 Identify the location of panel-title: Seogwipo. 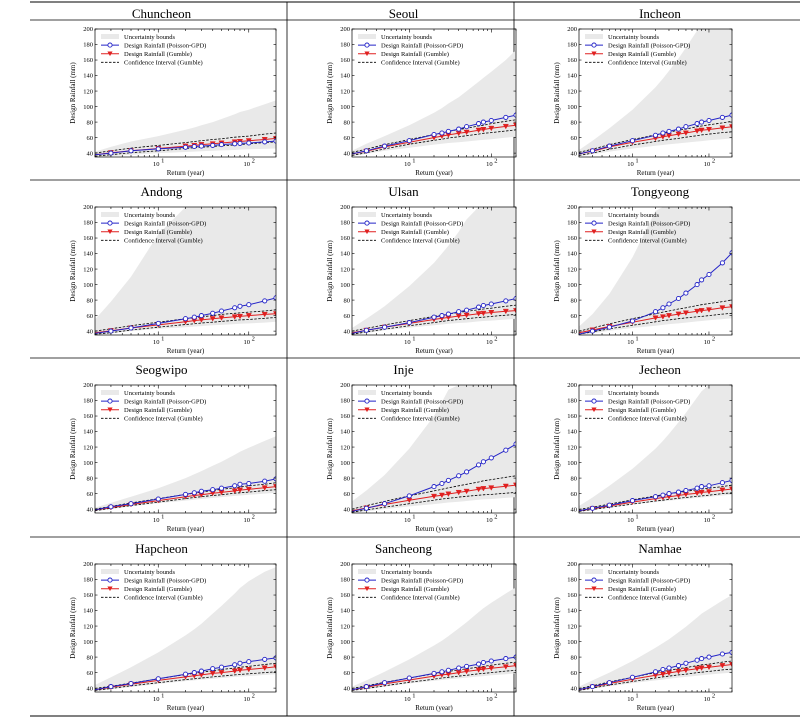
(162, 369).